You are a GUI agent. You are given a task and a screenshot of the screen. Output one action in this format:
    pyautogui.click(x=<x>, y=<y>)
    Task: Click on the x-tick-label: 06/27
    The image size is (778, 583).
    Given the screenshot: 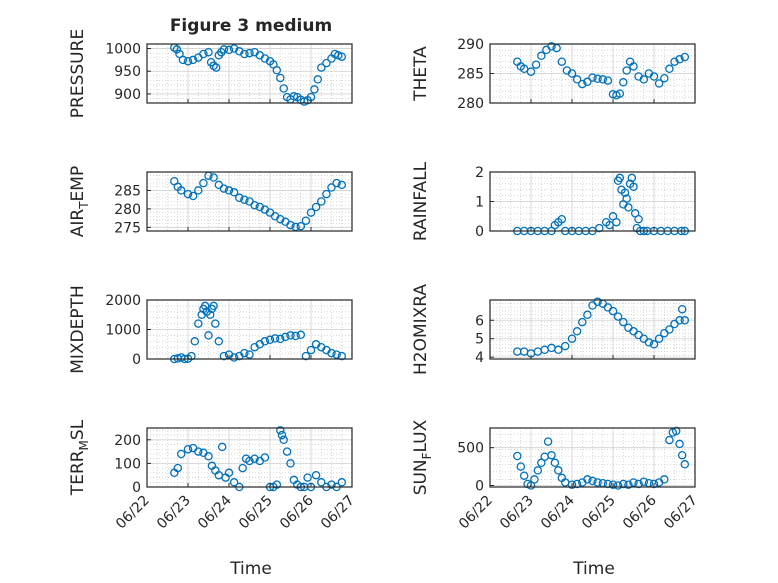 What is the action you would take?
    pyautogui.click(x=681, y=513)
    